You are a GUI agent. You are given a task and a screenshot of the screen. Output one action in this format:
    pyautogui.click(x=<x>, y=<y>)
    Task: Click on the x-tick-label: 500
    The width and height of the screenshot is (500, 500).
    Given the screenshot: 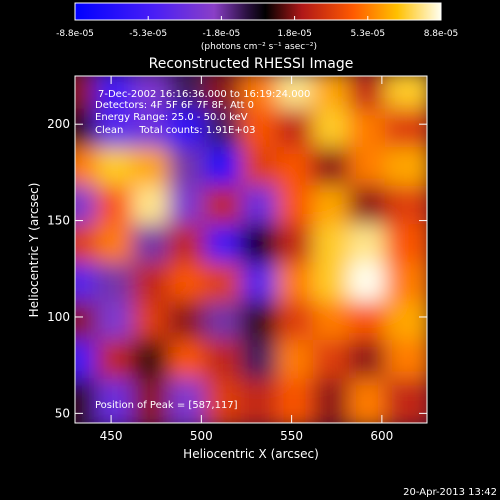 What is the action you would take?
    pyautogui.click(x=201, y=436)
    